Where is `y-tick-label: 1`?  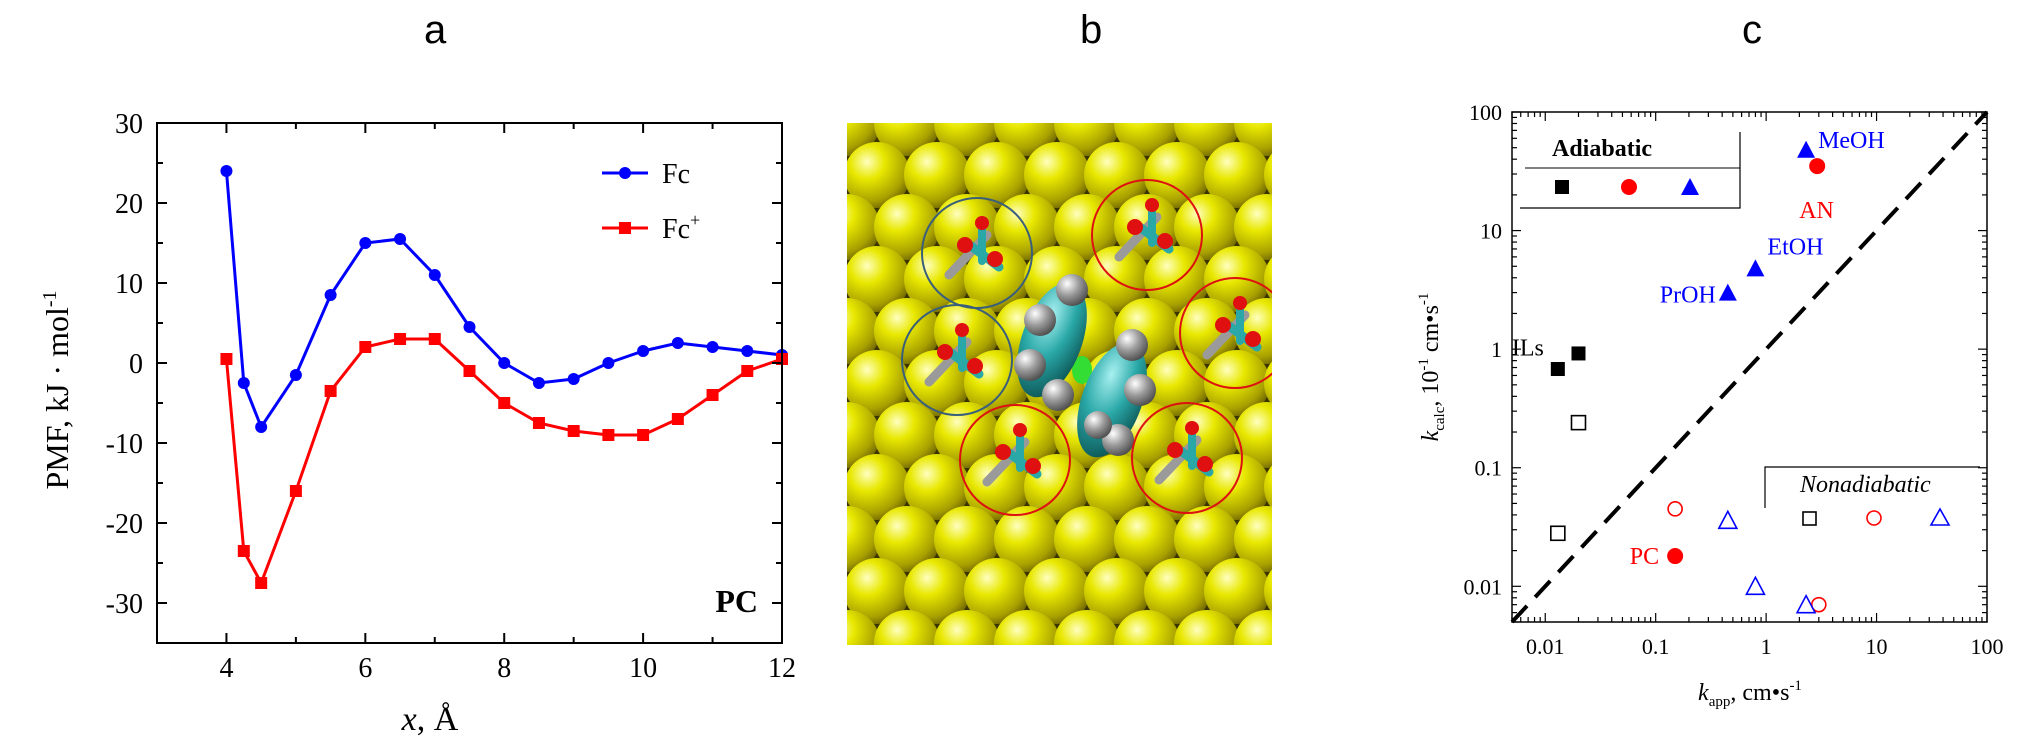 y-tick-label: 1 is located at coordinates (1496, 349).